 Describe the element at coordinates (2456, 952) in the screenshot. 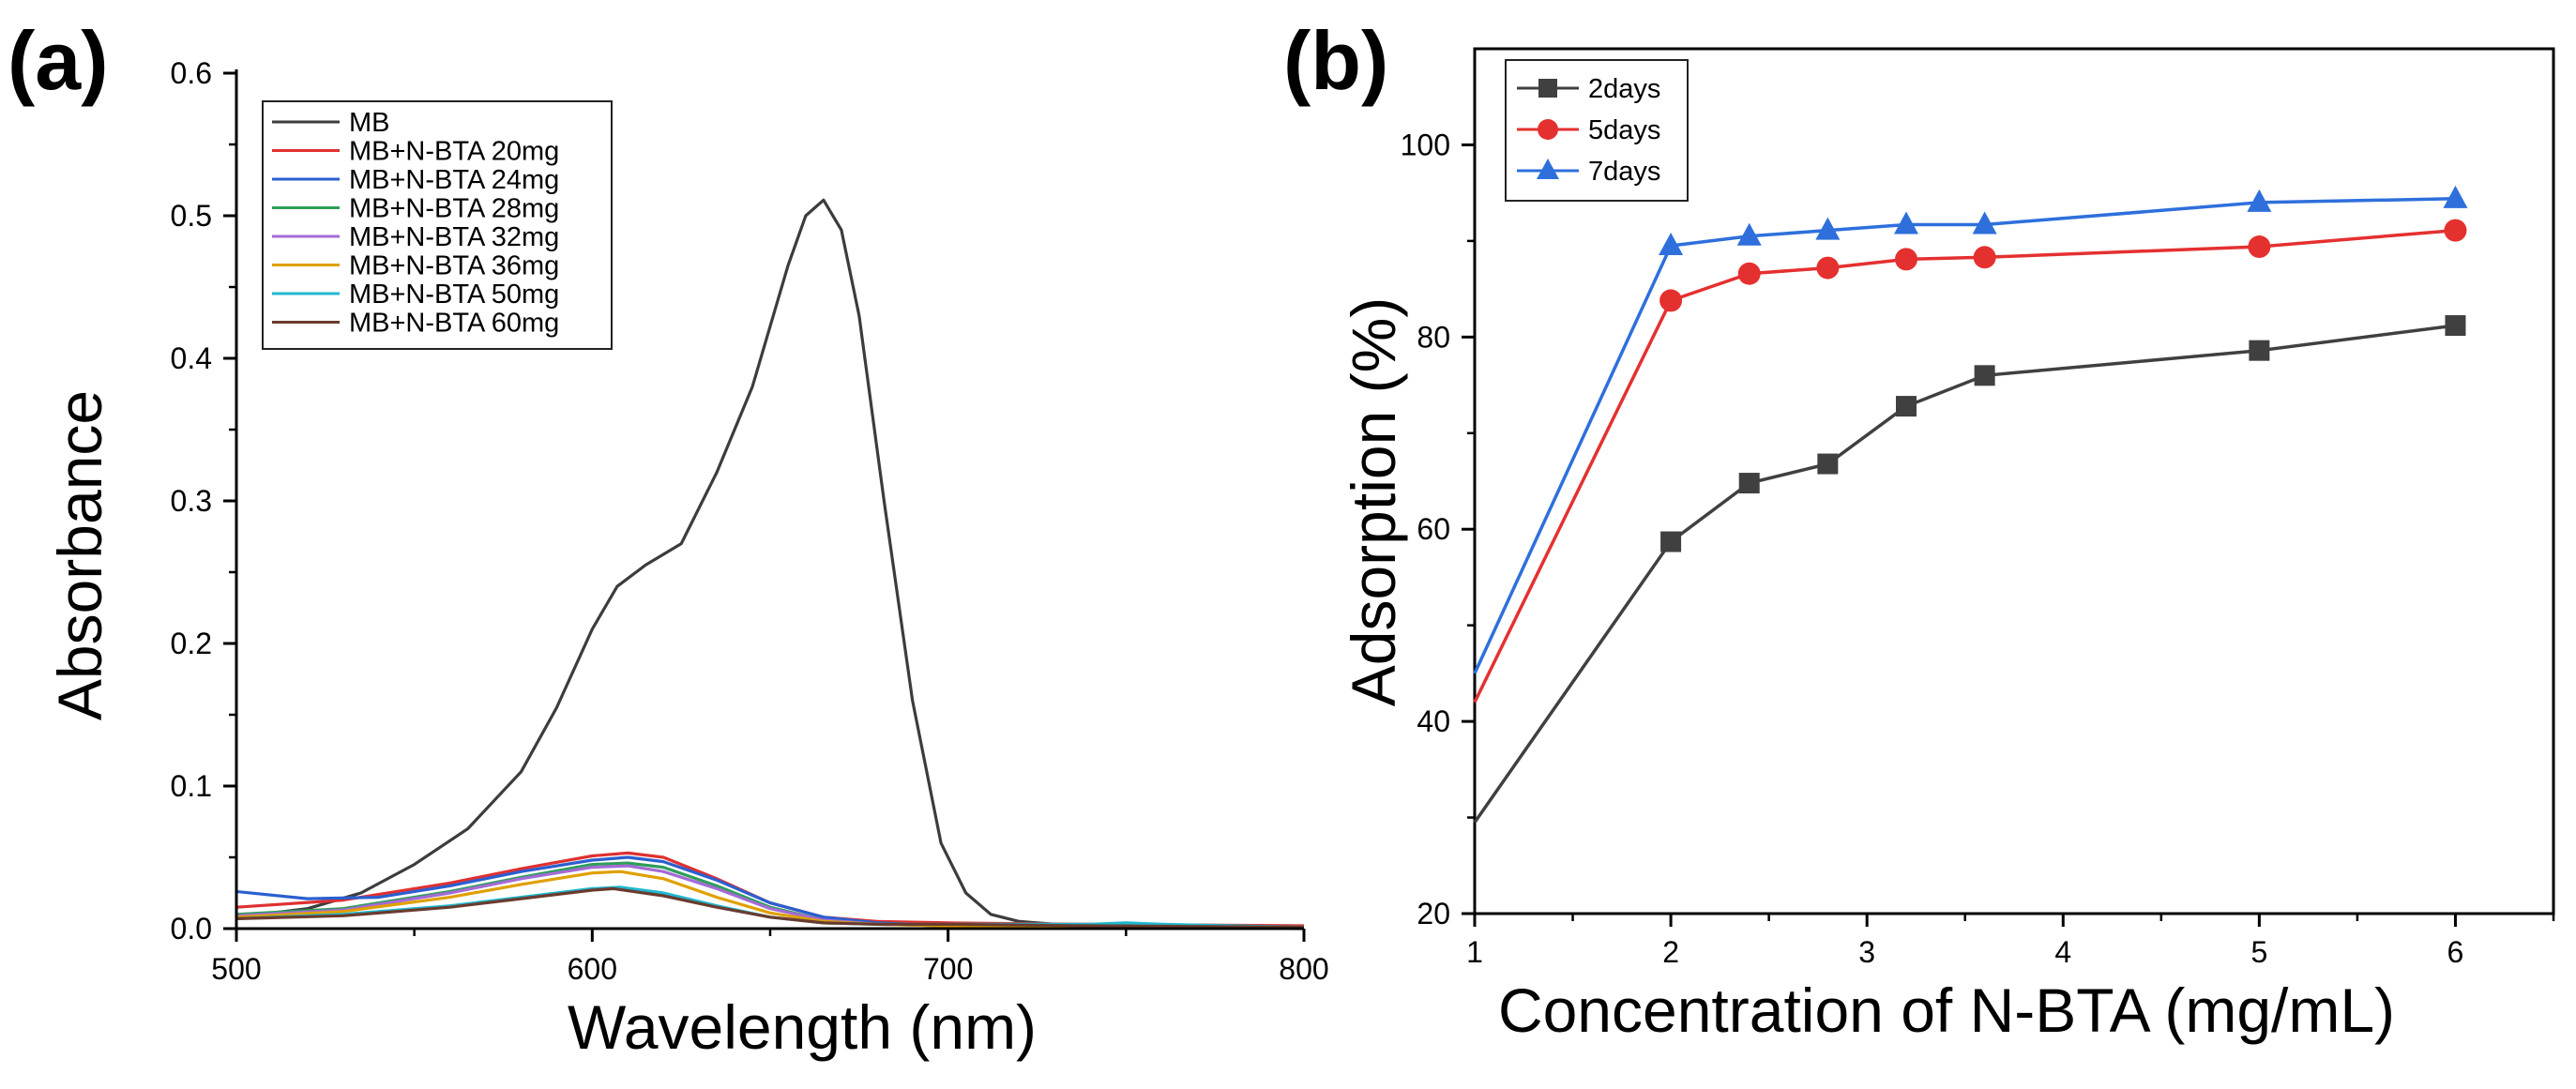

I see `x-tick-label-6: 6` at that location.